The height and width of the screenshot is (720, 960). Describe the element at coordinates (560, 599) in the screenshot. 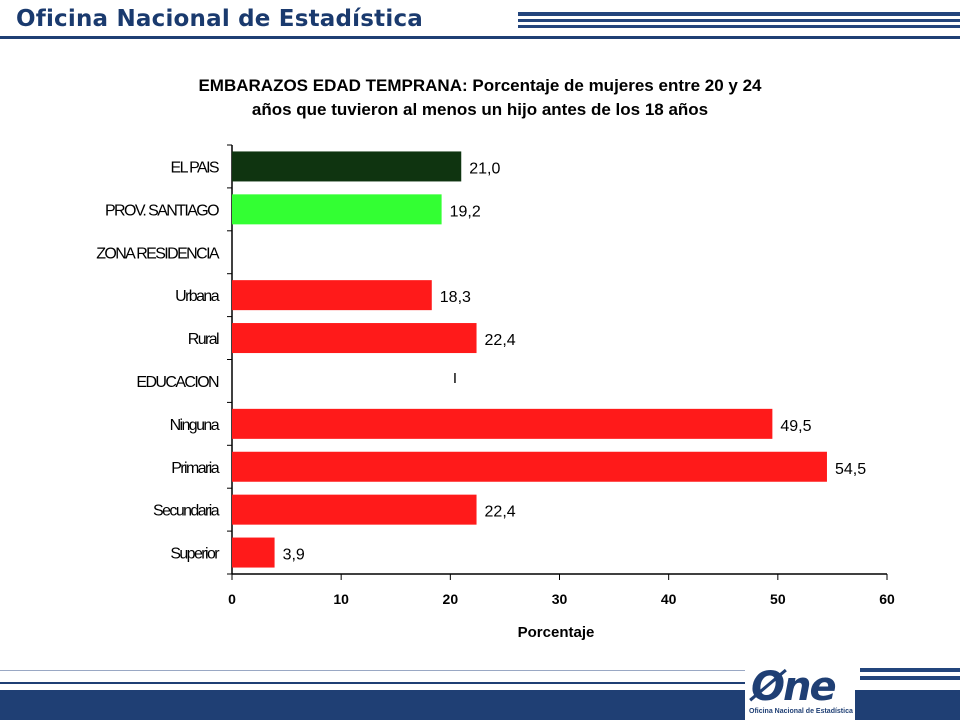

I see `x-tick-label: 30` at that location.